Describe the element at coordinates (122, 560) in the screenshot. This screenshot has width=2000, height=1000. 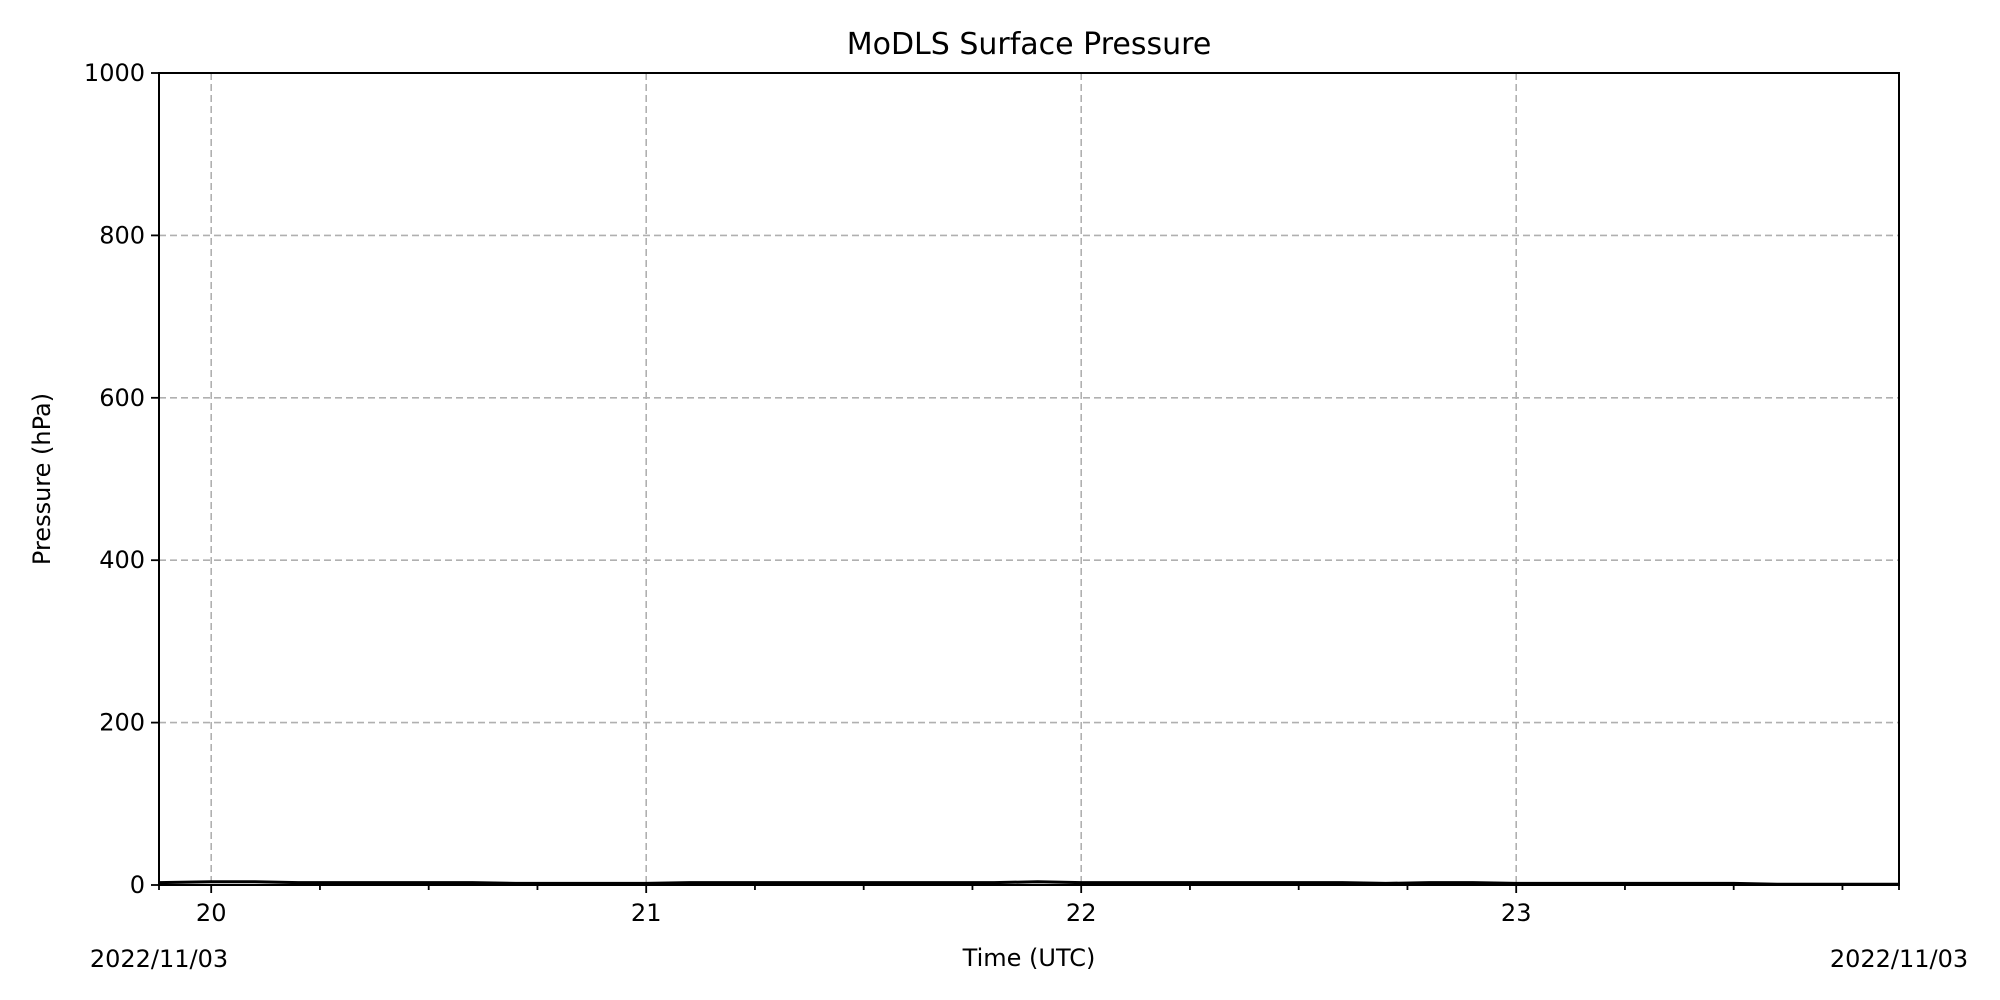
I see `y-tick-label: 400` at that location.